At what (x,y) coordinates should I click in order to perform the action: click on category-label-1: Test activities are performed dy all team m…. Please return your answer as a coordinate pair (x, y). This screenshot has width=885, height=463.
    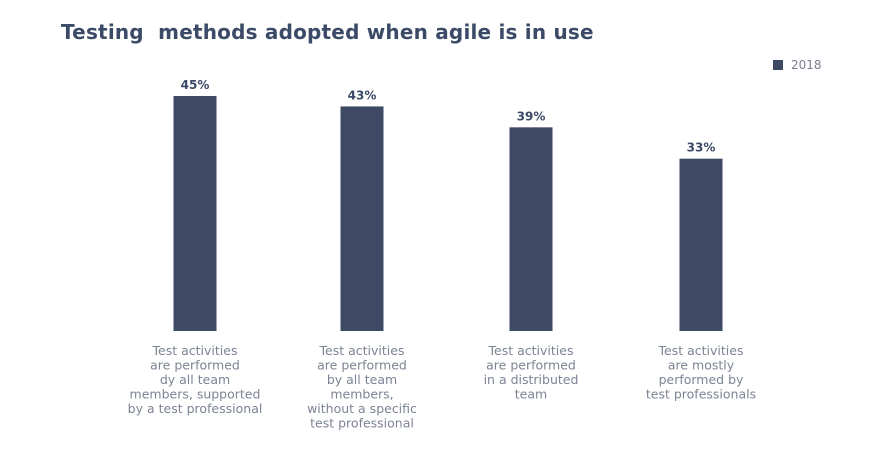
    Looking at the image, I should click on (195, 379).